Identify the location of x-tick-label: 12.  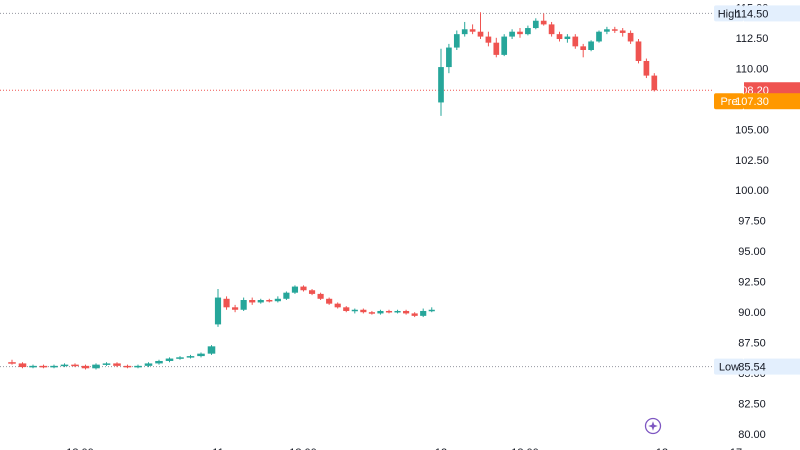
(441, 448).